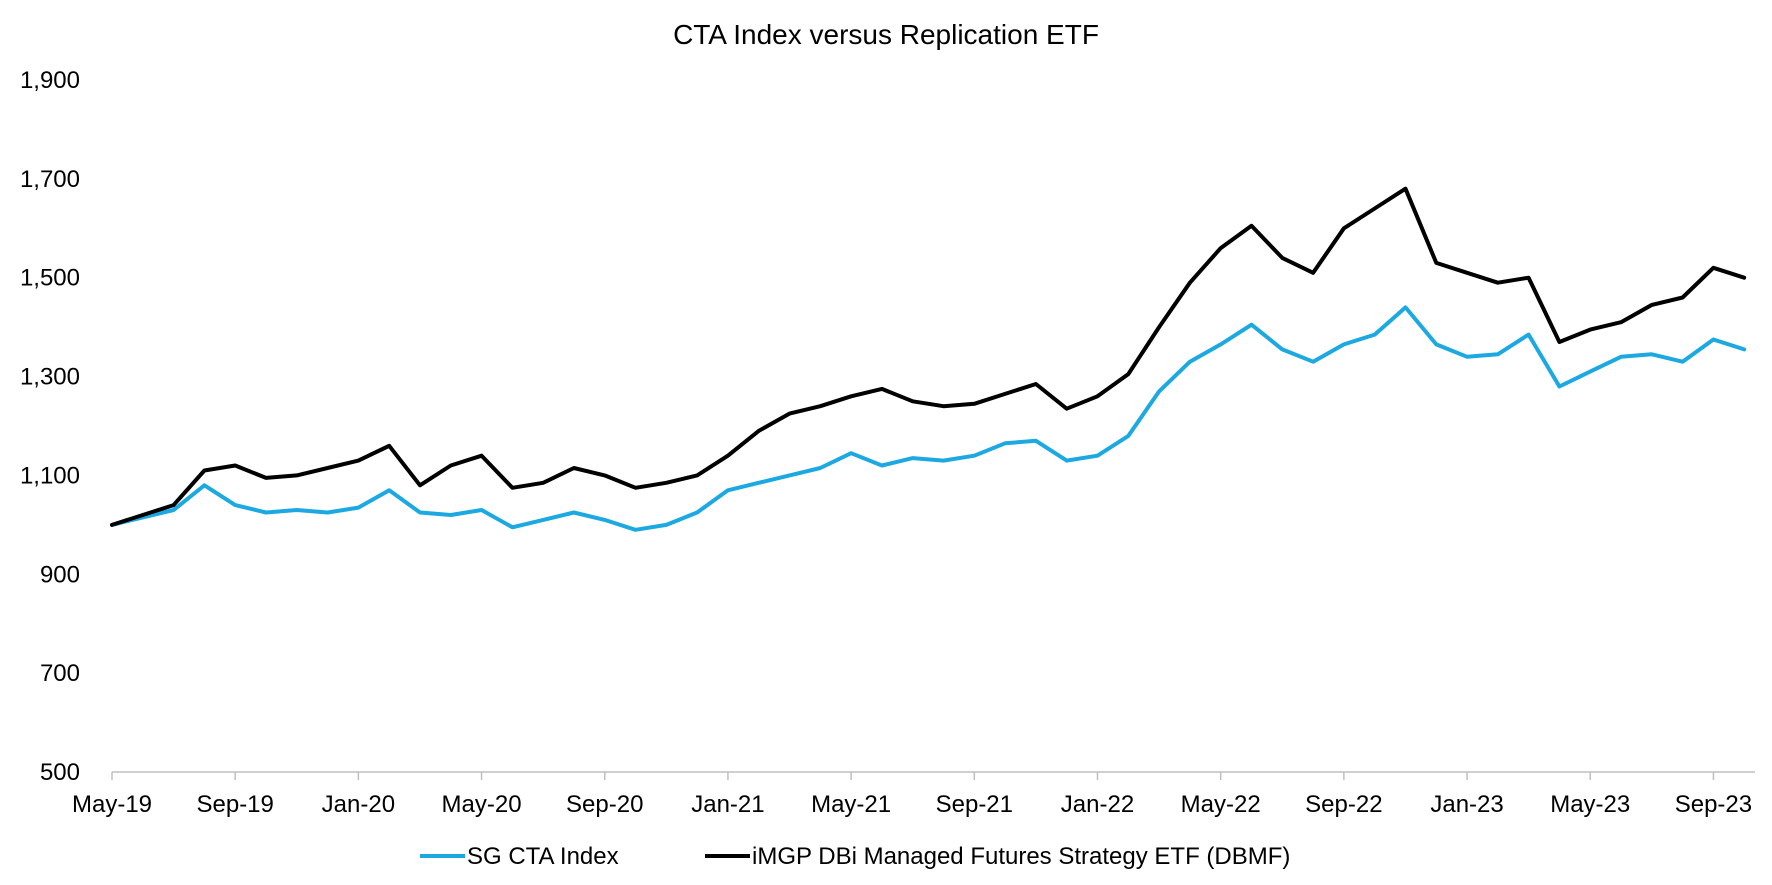 This screenshot has height=885, width=1772. Describe the element at coordinates (1590, 804) in the screenshot. I see `x-tick-label: May-23` at that location.